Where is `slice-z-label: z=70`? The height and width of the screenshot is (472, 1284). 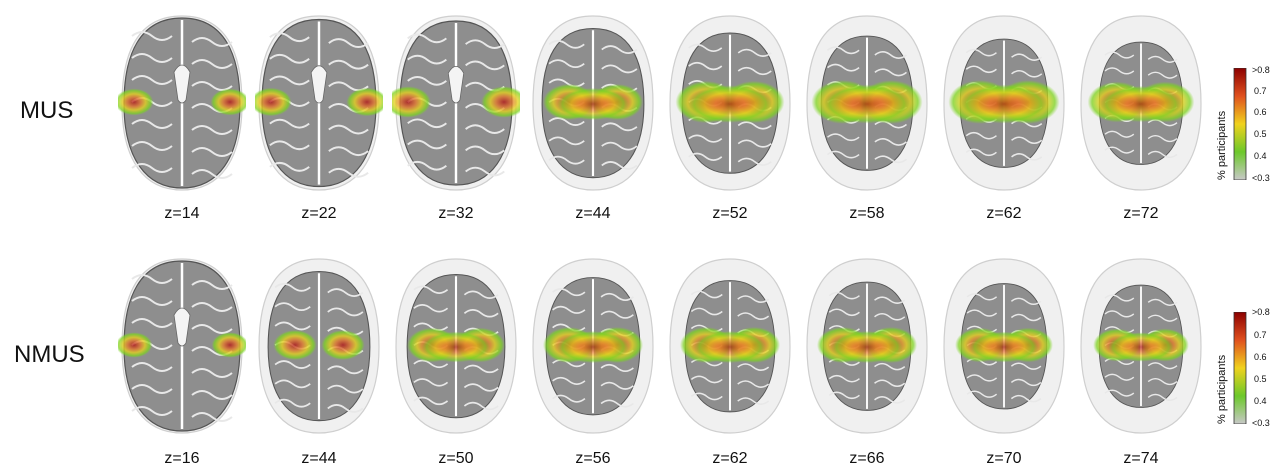 slice-z-label: z=70 is located at coordinates (1004, 458).